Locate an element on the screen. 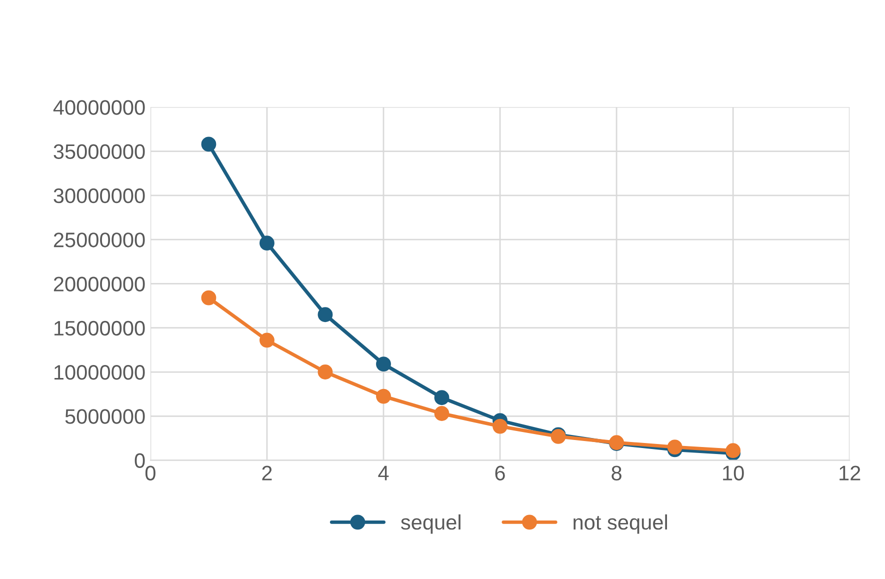  y-tick-label: 20000000 is located at coordinates (99, 284).